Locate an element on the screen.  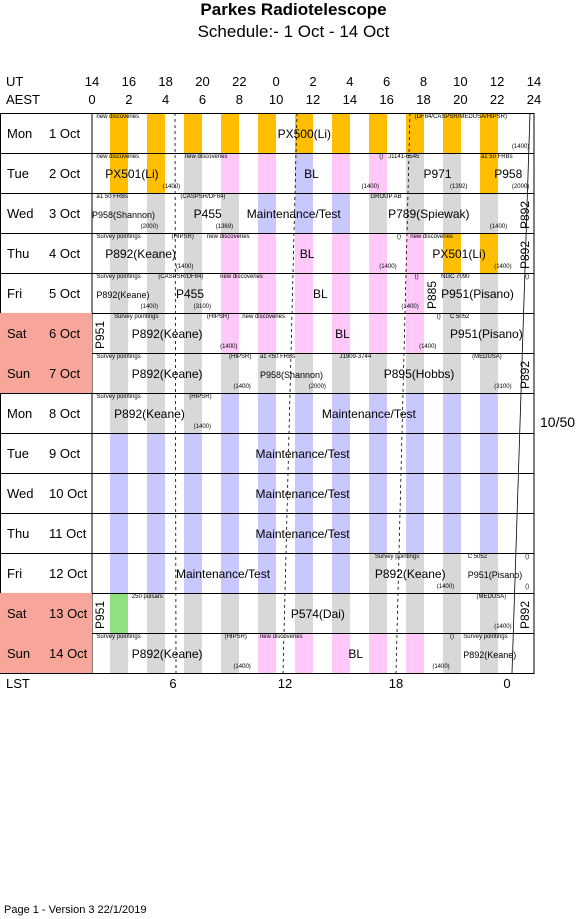
observation-note: (DF84/CASPSR/MEDUSA/HIPSR) is located at coordinates (461, 117).